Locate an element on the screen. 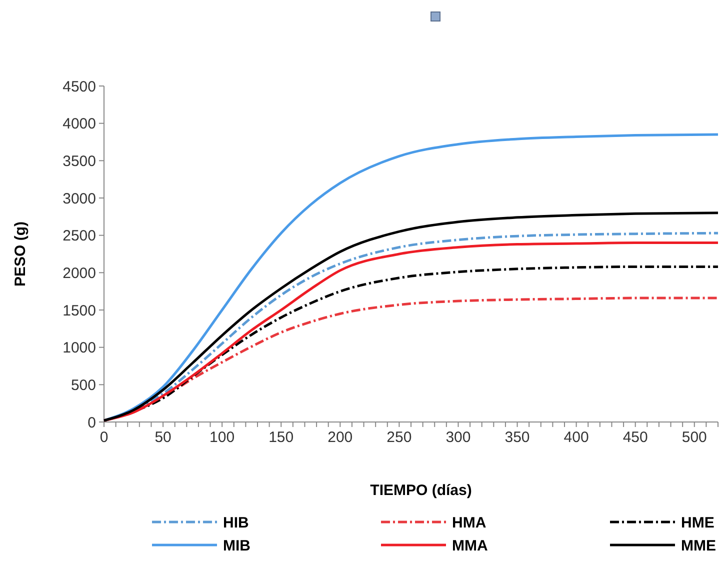 The width and height of the screenshot is (725, 563). y-tick-label: 4000 is located at coordinates (79, 124).